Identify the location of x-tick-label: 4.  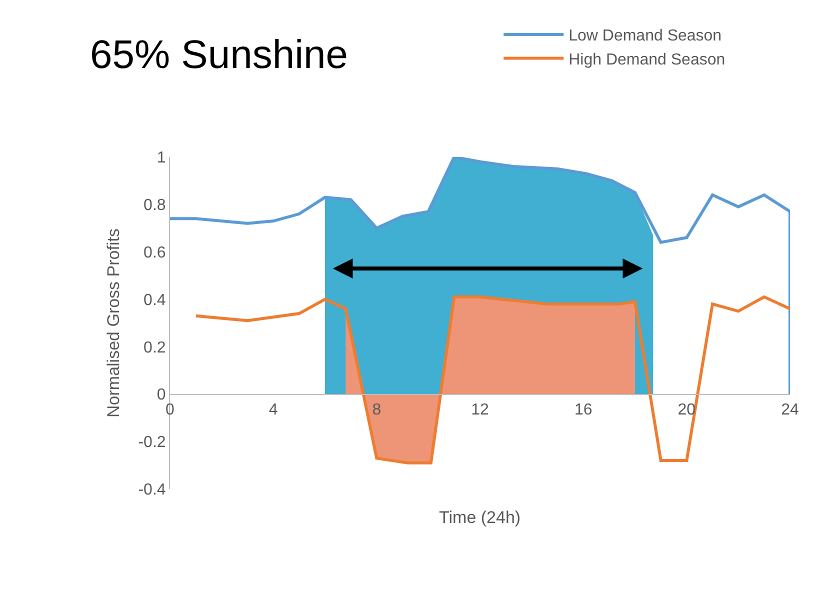
(273, 409).